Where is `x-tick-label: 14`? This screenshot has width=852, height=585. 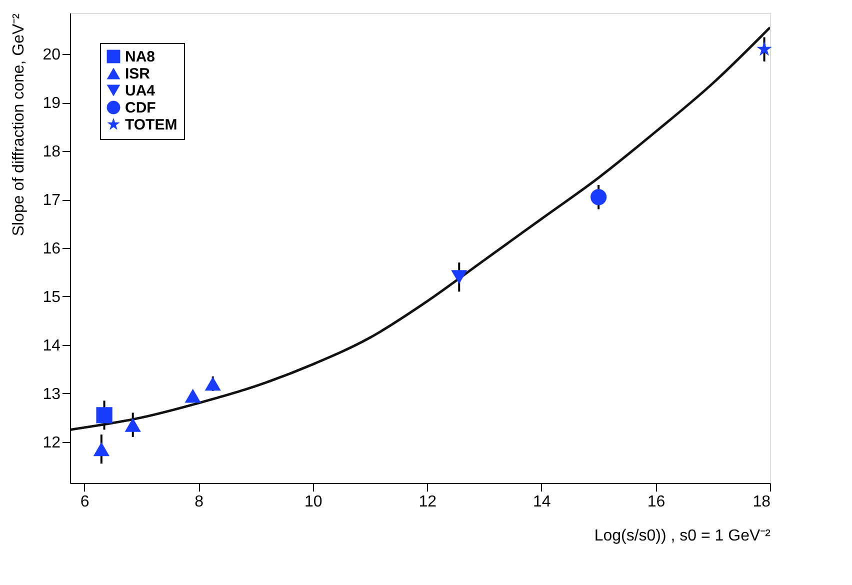 x-tick-label: 14 is located at coordinates (542, 502).